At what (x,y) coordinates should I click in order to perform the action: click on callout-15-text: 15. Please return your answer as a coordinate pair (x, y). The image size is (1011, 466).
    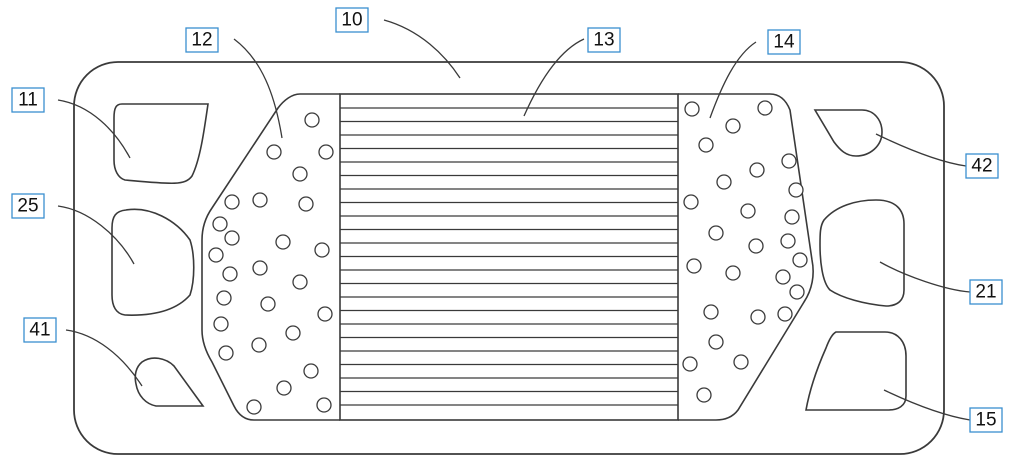
    Looking at the image, I should click on (985, 420).